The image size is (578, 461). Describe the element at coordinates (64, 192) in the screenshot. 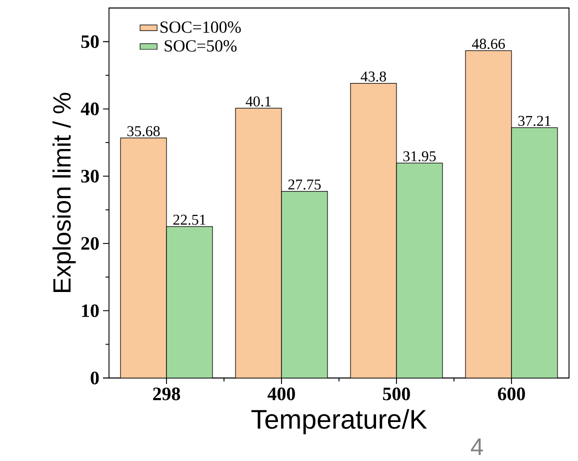

I see `y-axis-title: Explosion limit / %` at that location.